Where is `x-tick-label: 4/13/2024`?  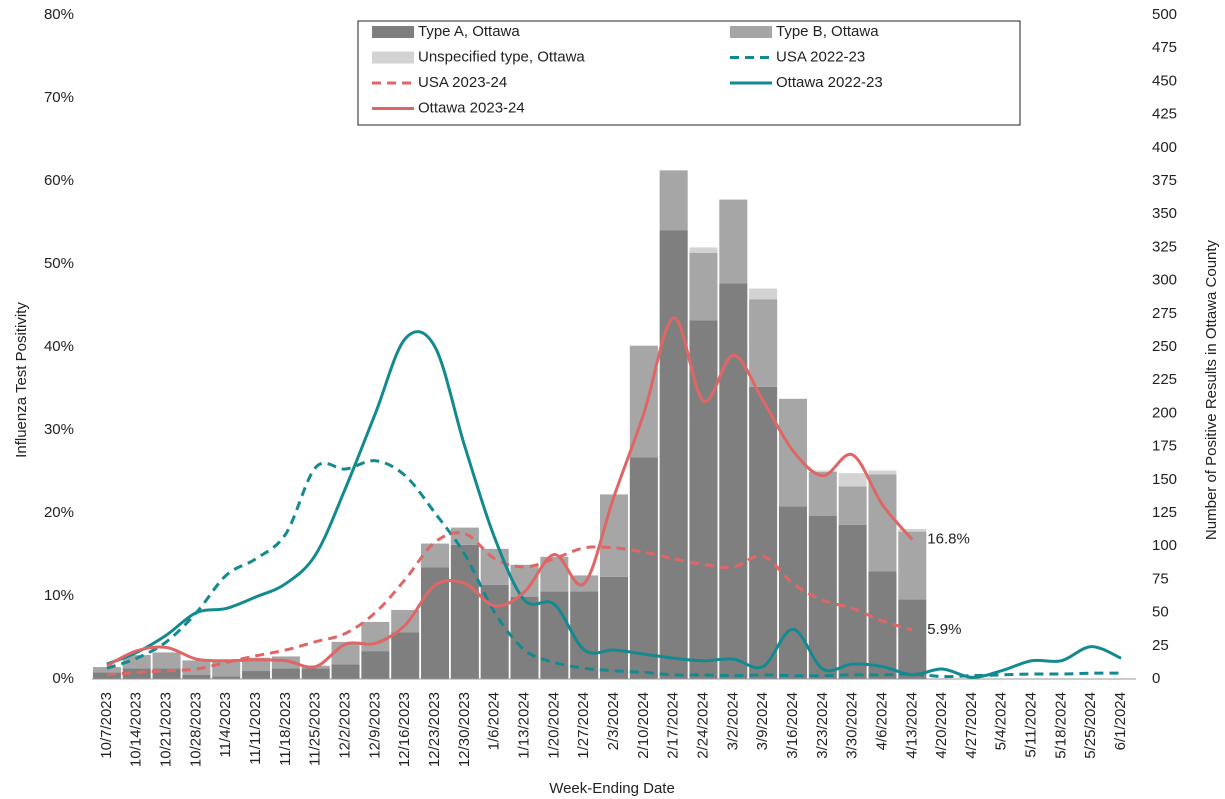
x-tick-label: 4/13/2024 is located at coordinates (911, 725).